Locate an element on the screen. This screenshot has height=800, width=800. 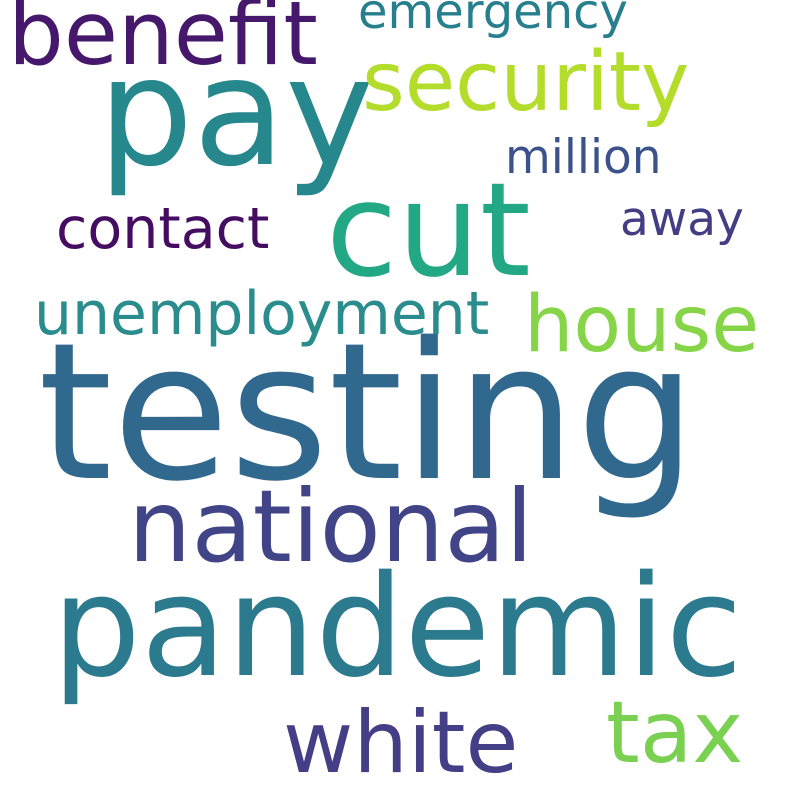
word-away: away is located at coordinates (682, 219).